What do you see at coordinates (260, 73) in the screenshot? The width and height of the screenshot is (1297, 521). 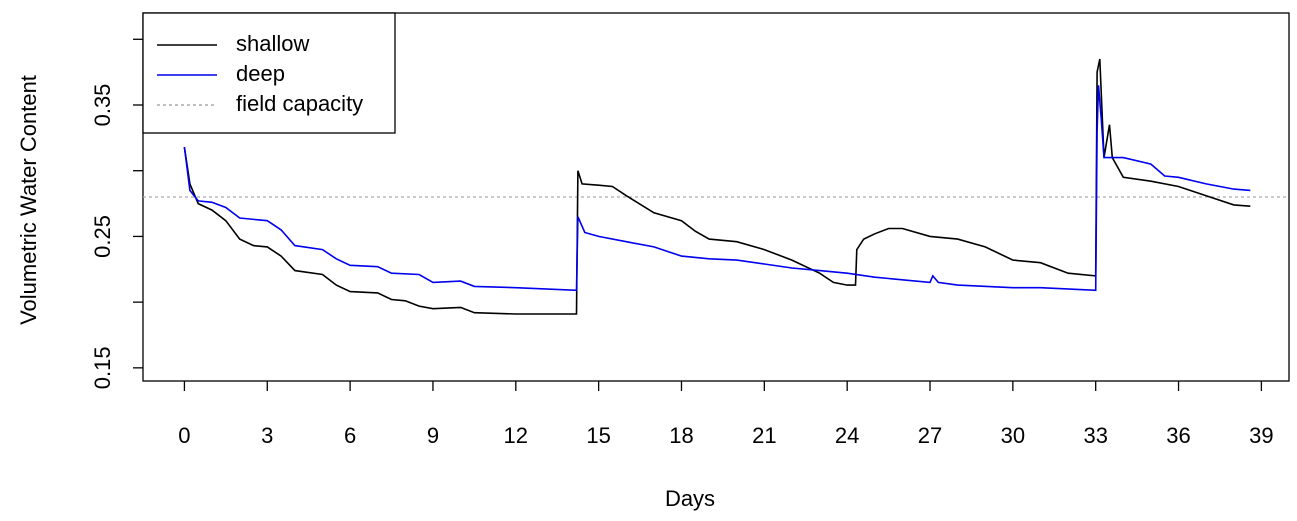 I see `legend-label: deep` at bounding box center [260, 73].